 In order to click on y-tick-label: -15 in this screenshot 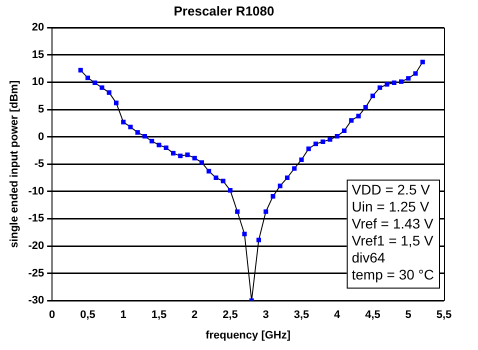, I will do `click(36, 218)`.